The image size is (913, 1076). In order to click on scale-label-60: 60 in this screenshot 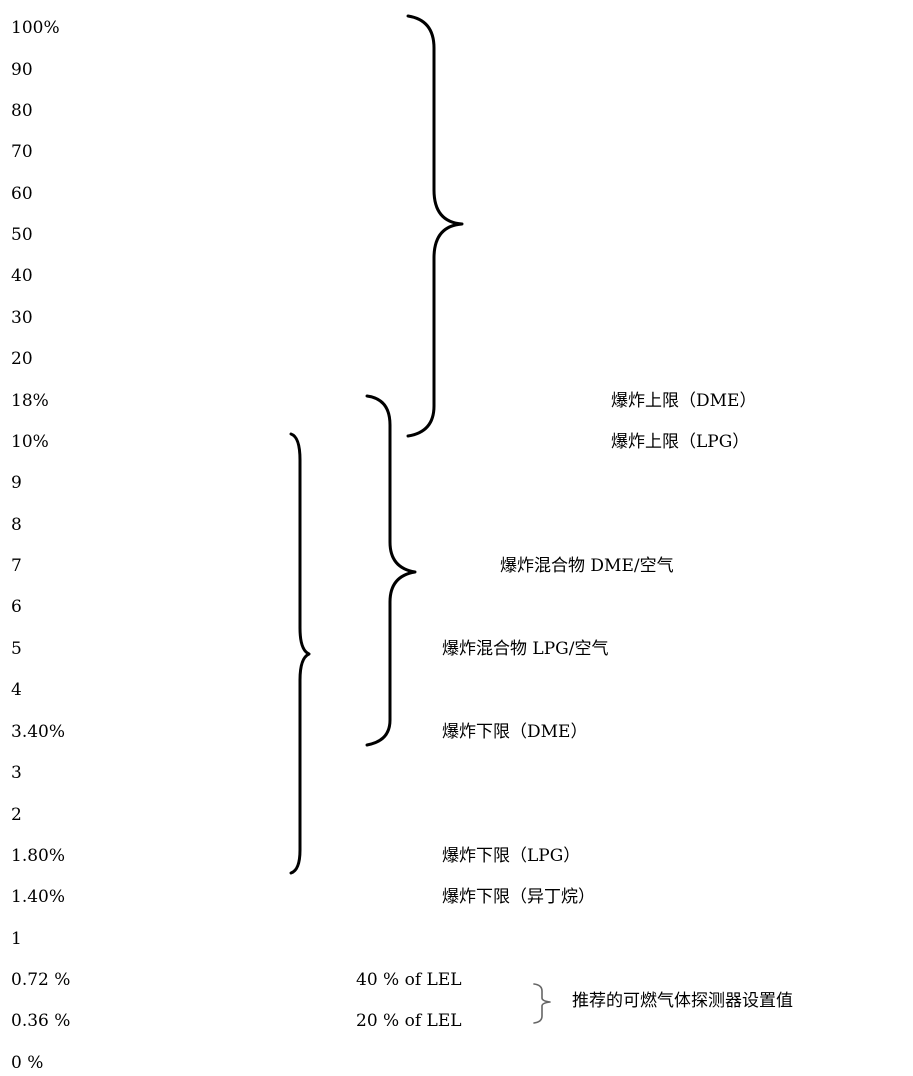, I will do `click(22, 194)`.